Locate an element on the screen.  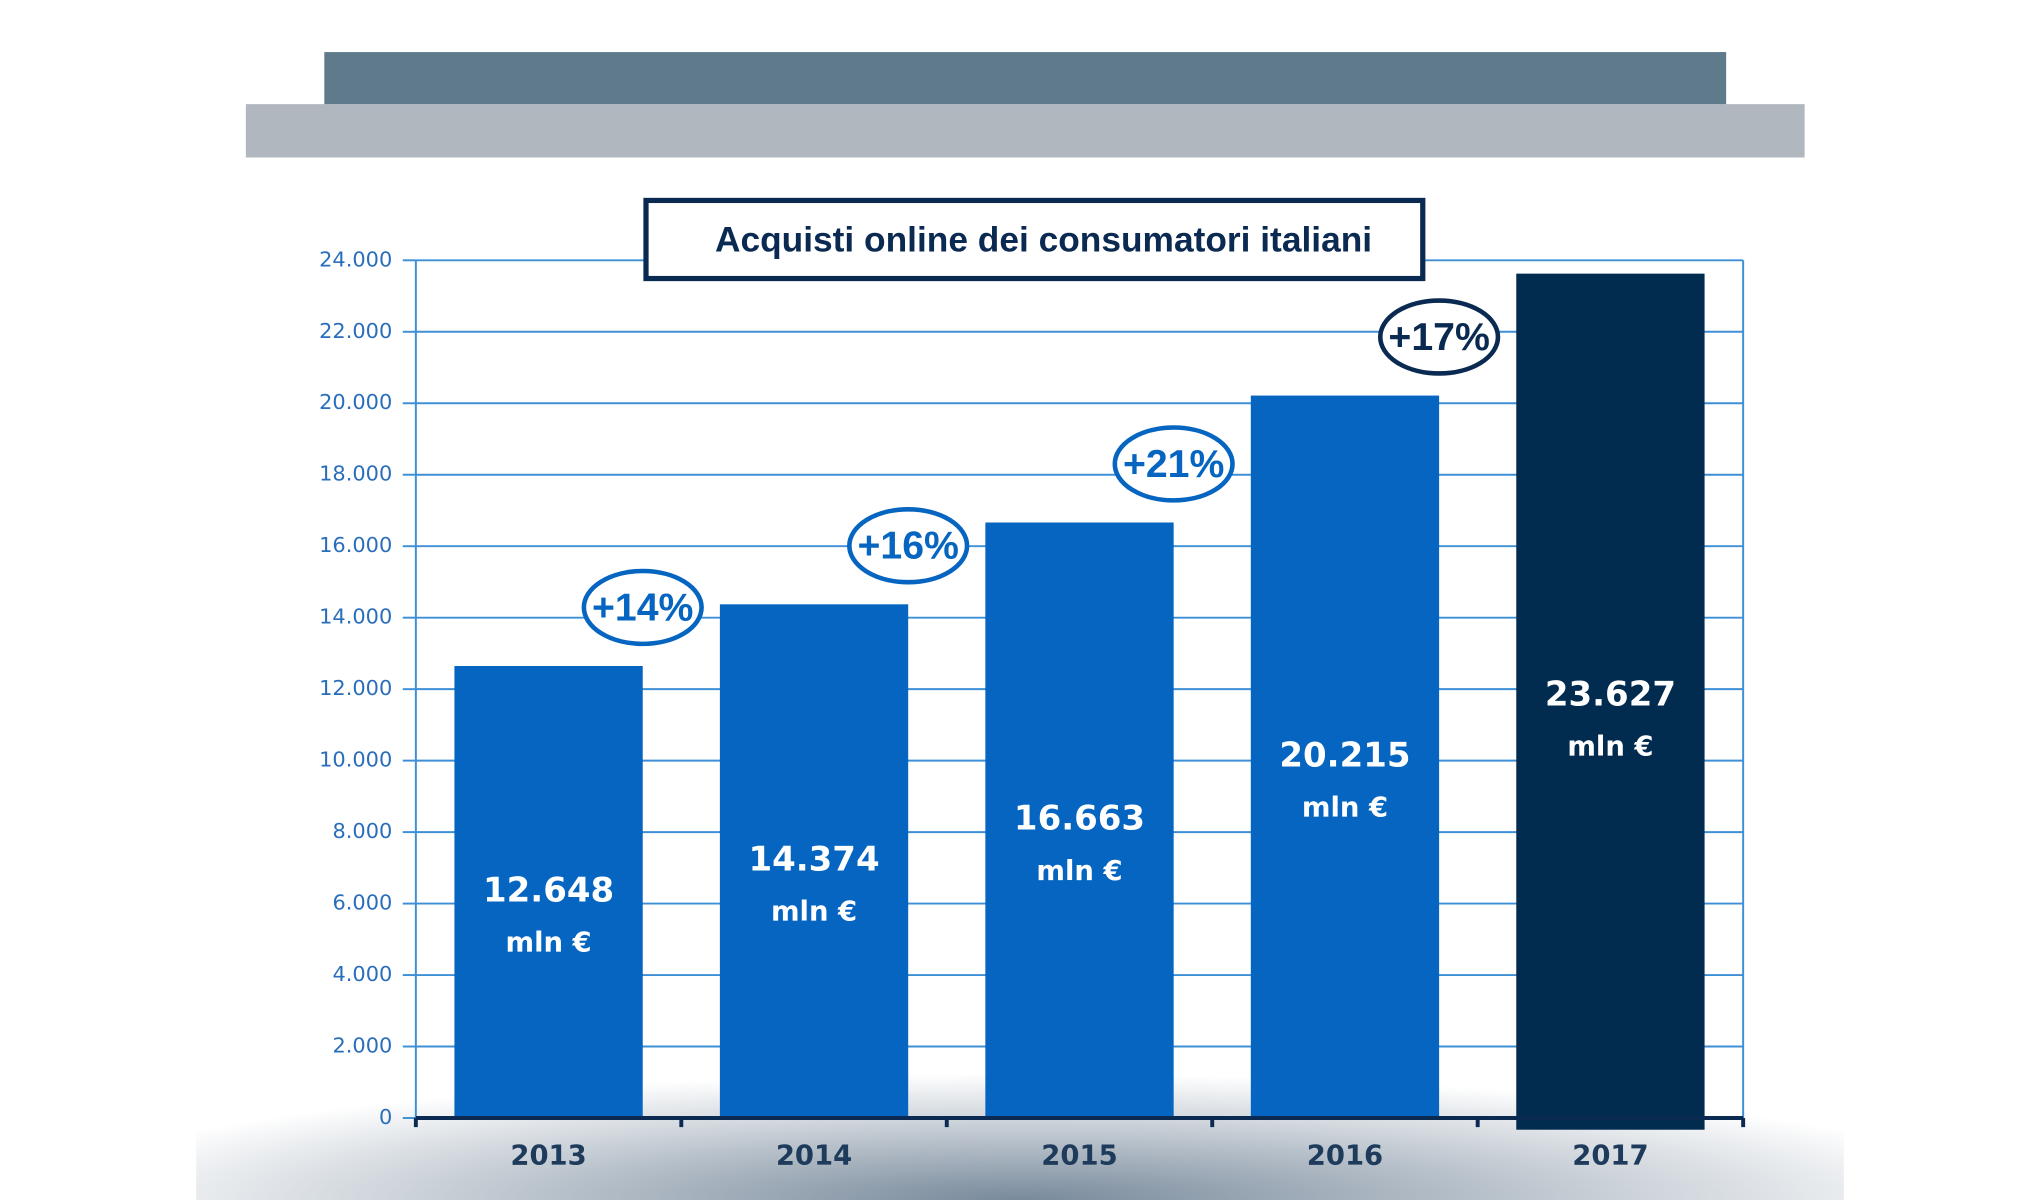
value-label: 14.374 is located at coordinates (813, 859).